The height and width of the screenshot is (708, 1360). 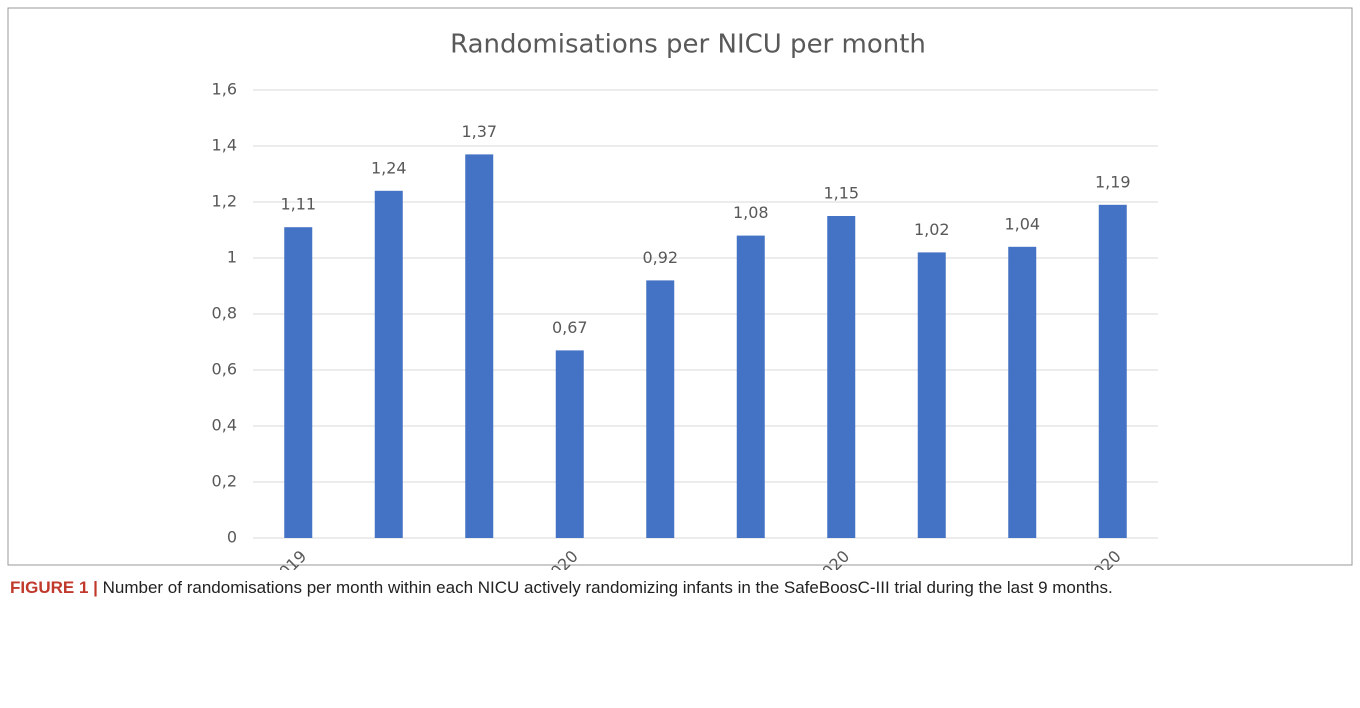 I want to click on y-tick-label: 1,6, so click(x=224, y=89).